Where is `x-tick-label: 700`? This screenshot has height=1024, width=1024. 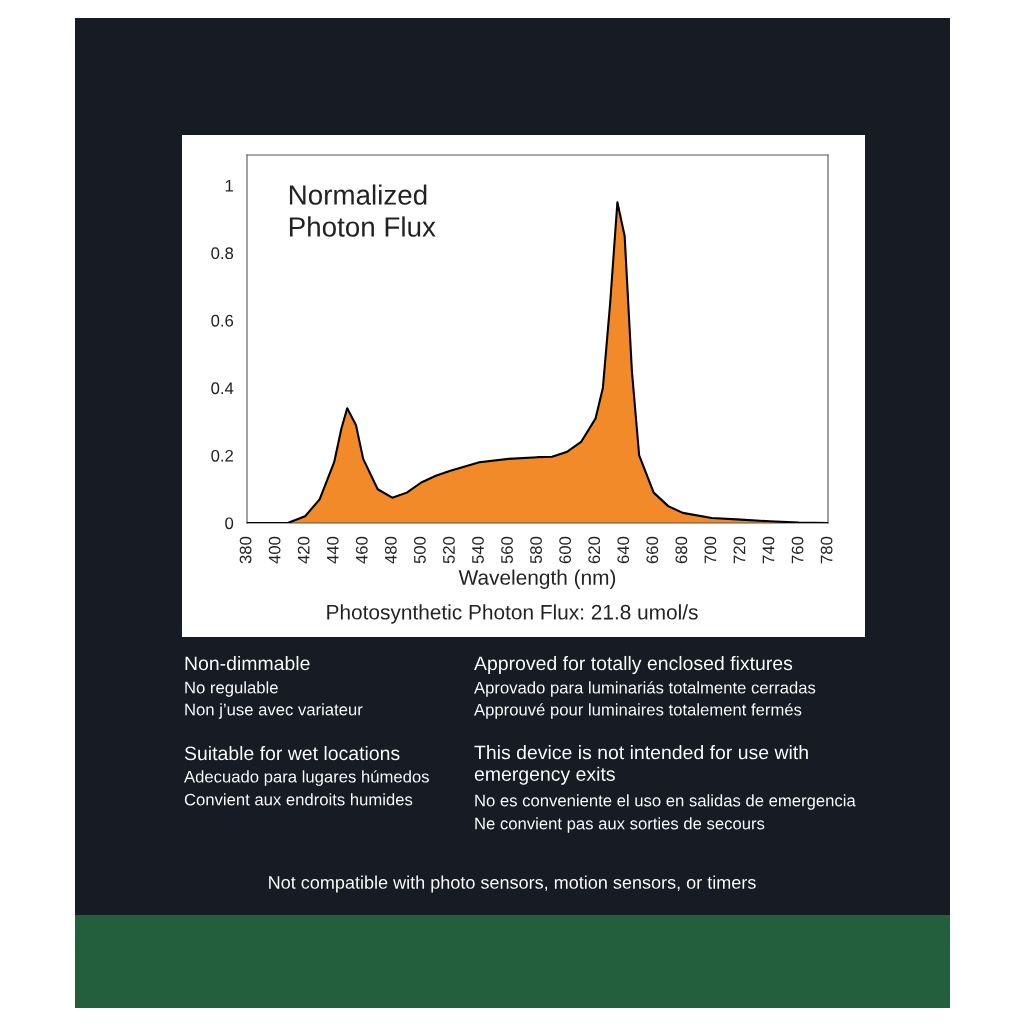 x-tick-label: 700 is located at coordinates (710, 550).